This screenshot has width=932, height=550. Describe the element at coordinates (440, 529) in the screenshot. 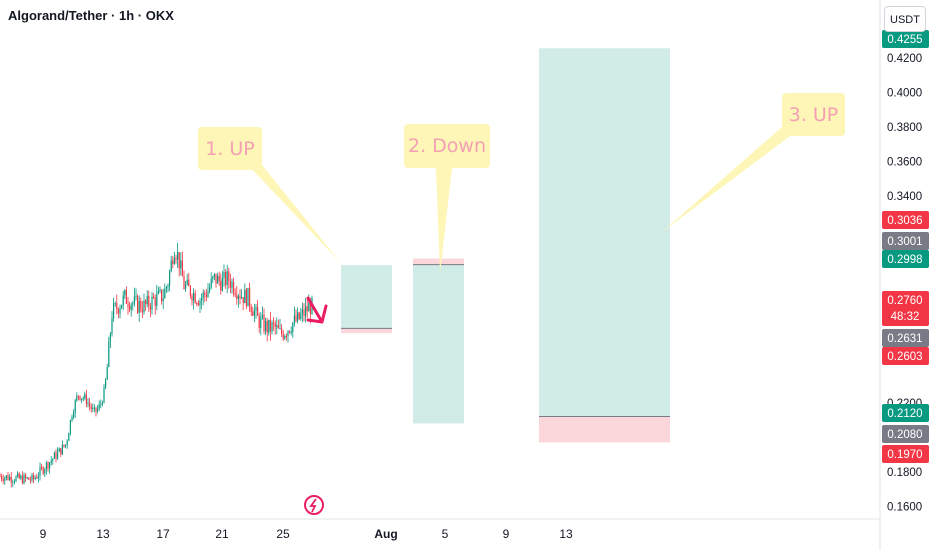

I see `x-axis: 9 13 17 21 25 Aug 5 9 13` at that location.